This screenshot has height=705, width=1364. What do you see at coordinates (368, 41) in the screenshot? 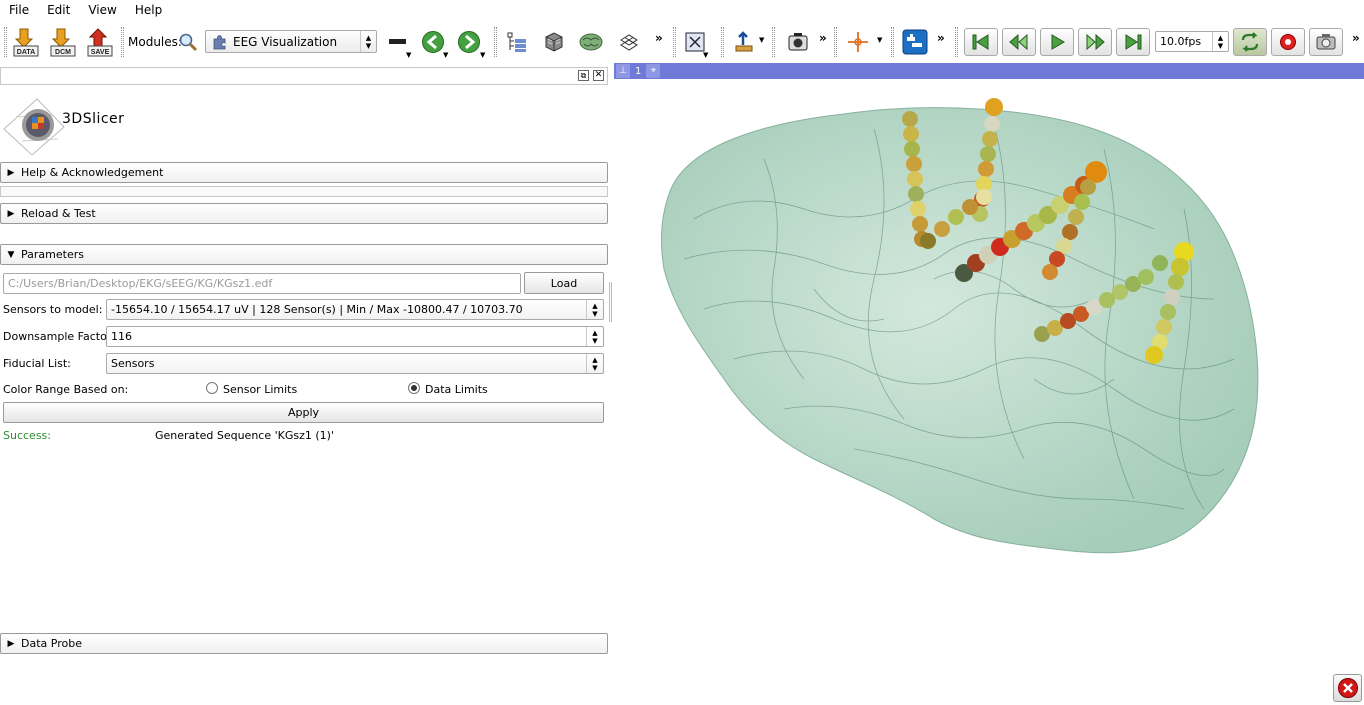
I see `module-selector-arrows: ▲ ▼` at bounding box center [368, 41].